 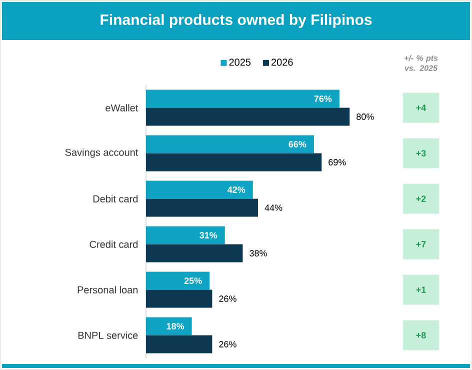 I want to click on y-tick-label: Personal loan, so click(x=108, y=290).